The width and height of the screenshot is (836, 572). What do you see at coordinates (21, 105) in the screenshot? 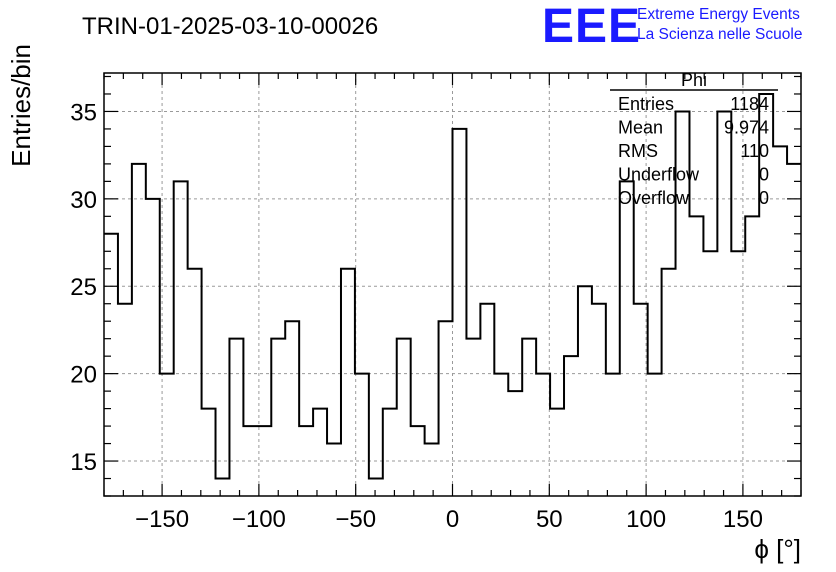
I see `y-axis-label: Entries/bin` at bounding box center [21, 105].